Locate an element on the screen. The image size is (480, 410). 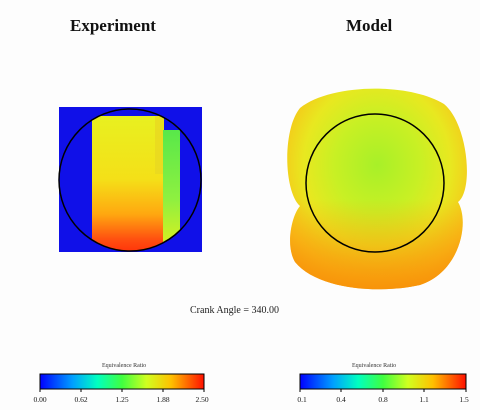
colorbar-experiment-tick: 0.00 is located at coordinates (40, 399).